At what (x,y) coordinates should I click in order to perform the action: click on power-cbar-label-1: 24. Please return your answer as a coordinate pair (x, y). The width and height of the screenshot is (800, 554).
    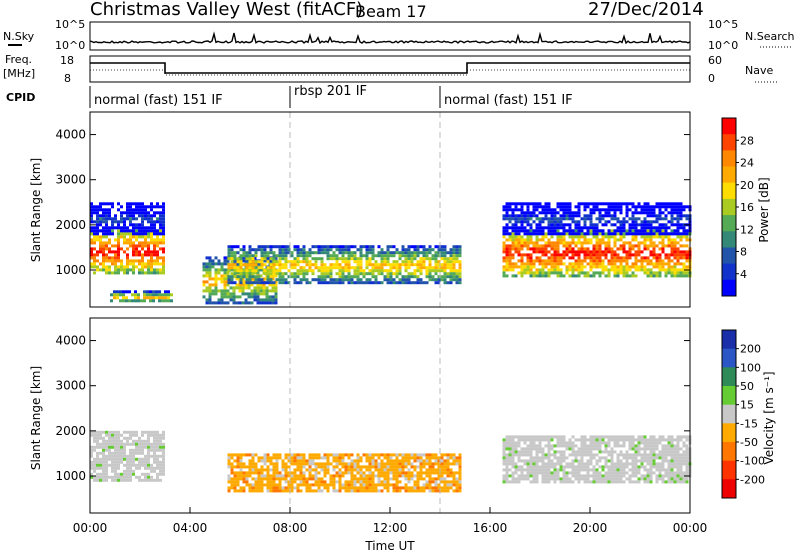
    Looking at the image, I should click on (747, 163).